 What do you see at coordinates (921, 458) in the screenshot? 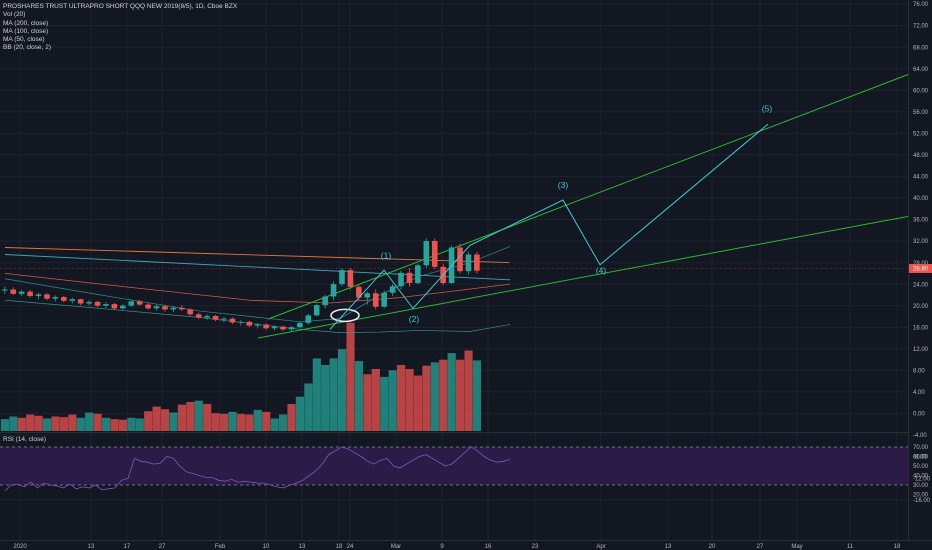
I see `rsi-tick-label: 60.00` at bounding box center [921, 458].